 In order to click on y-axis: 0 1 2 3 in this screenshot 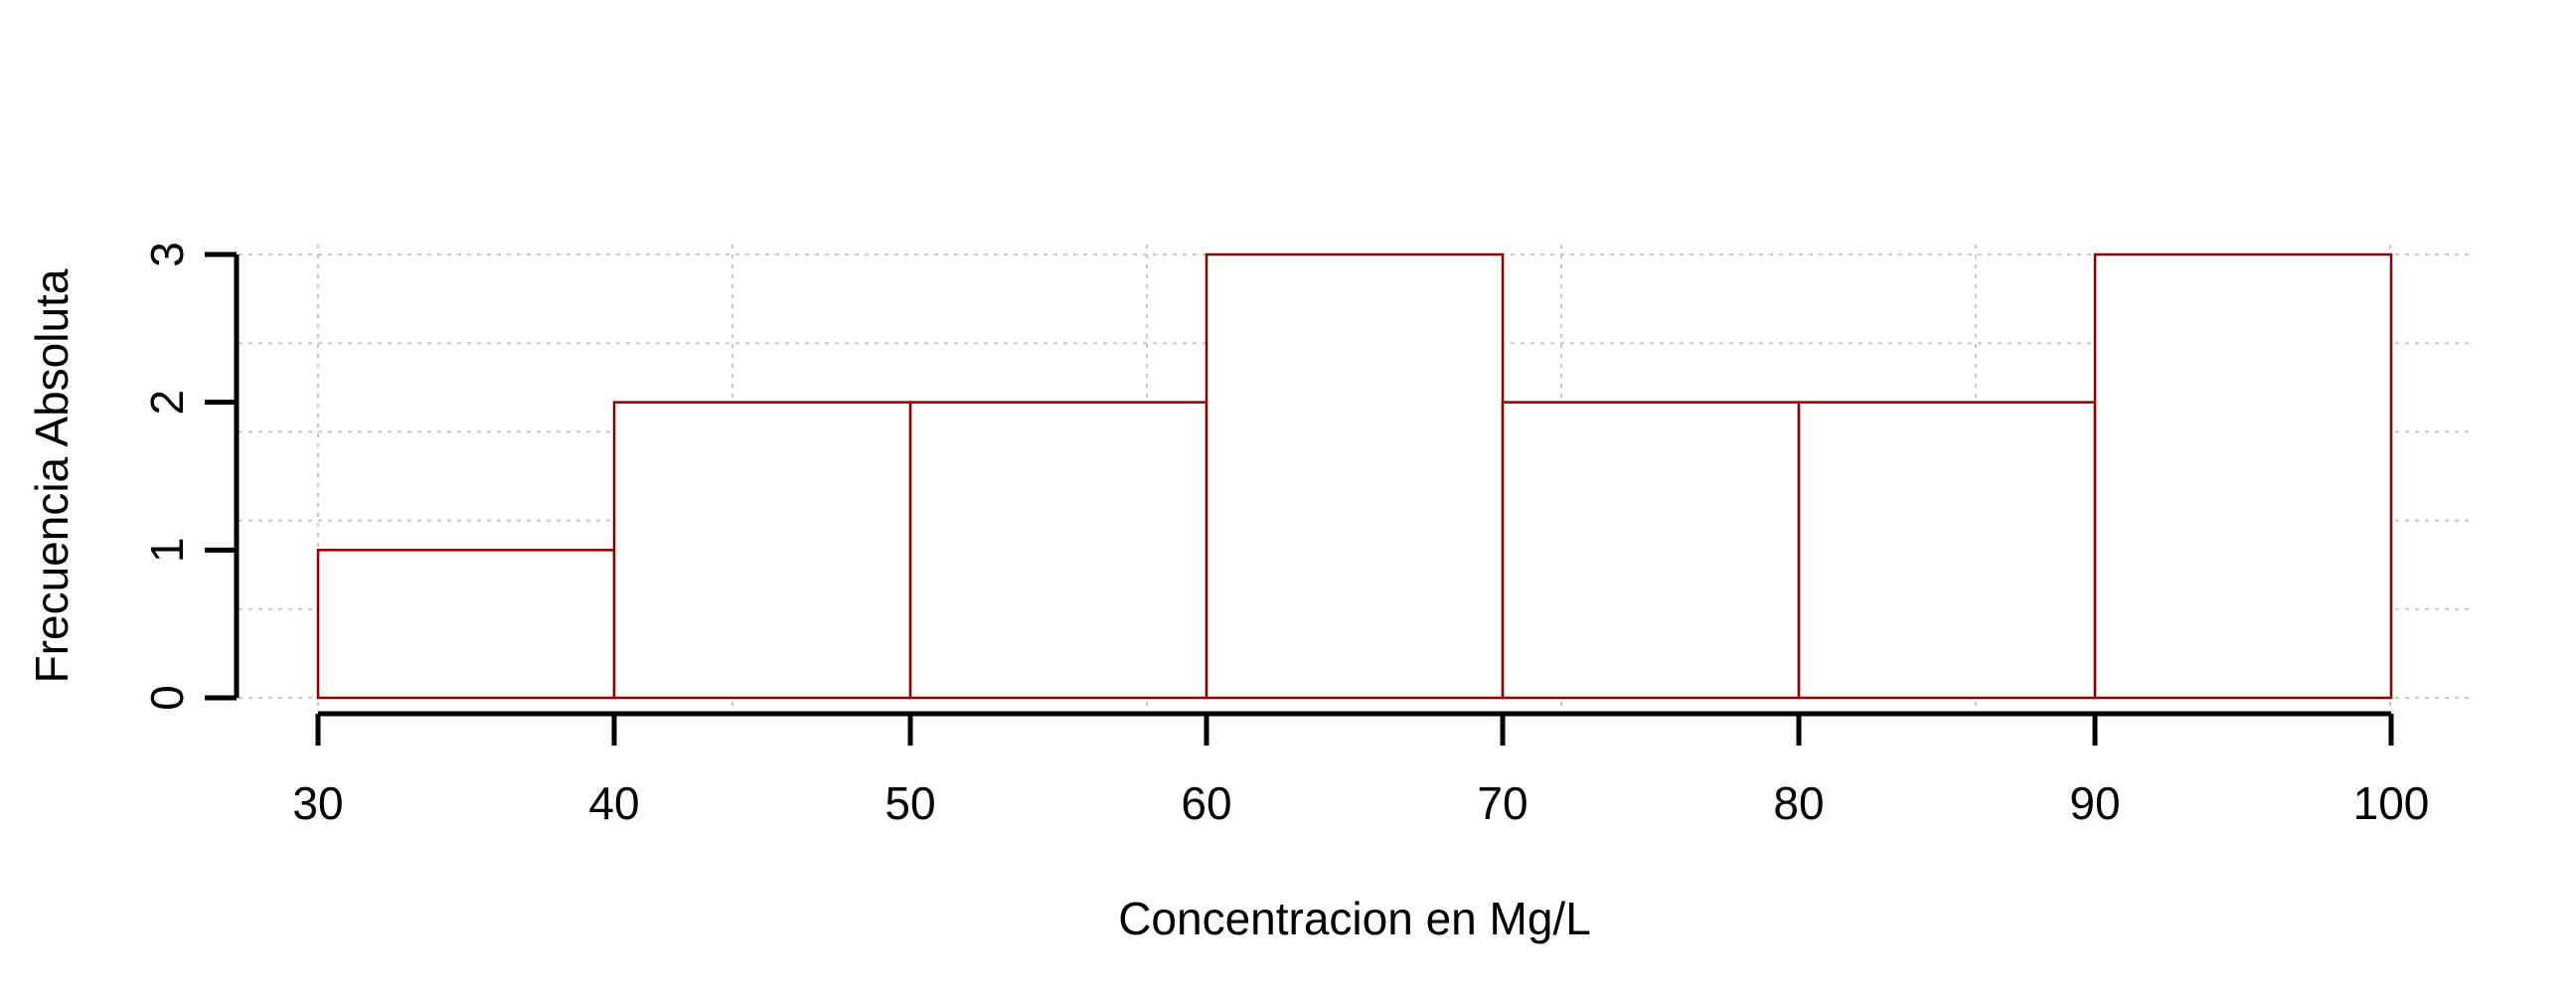, I will do `click(190, 476)`.